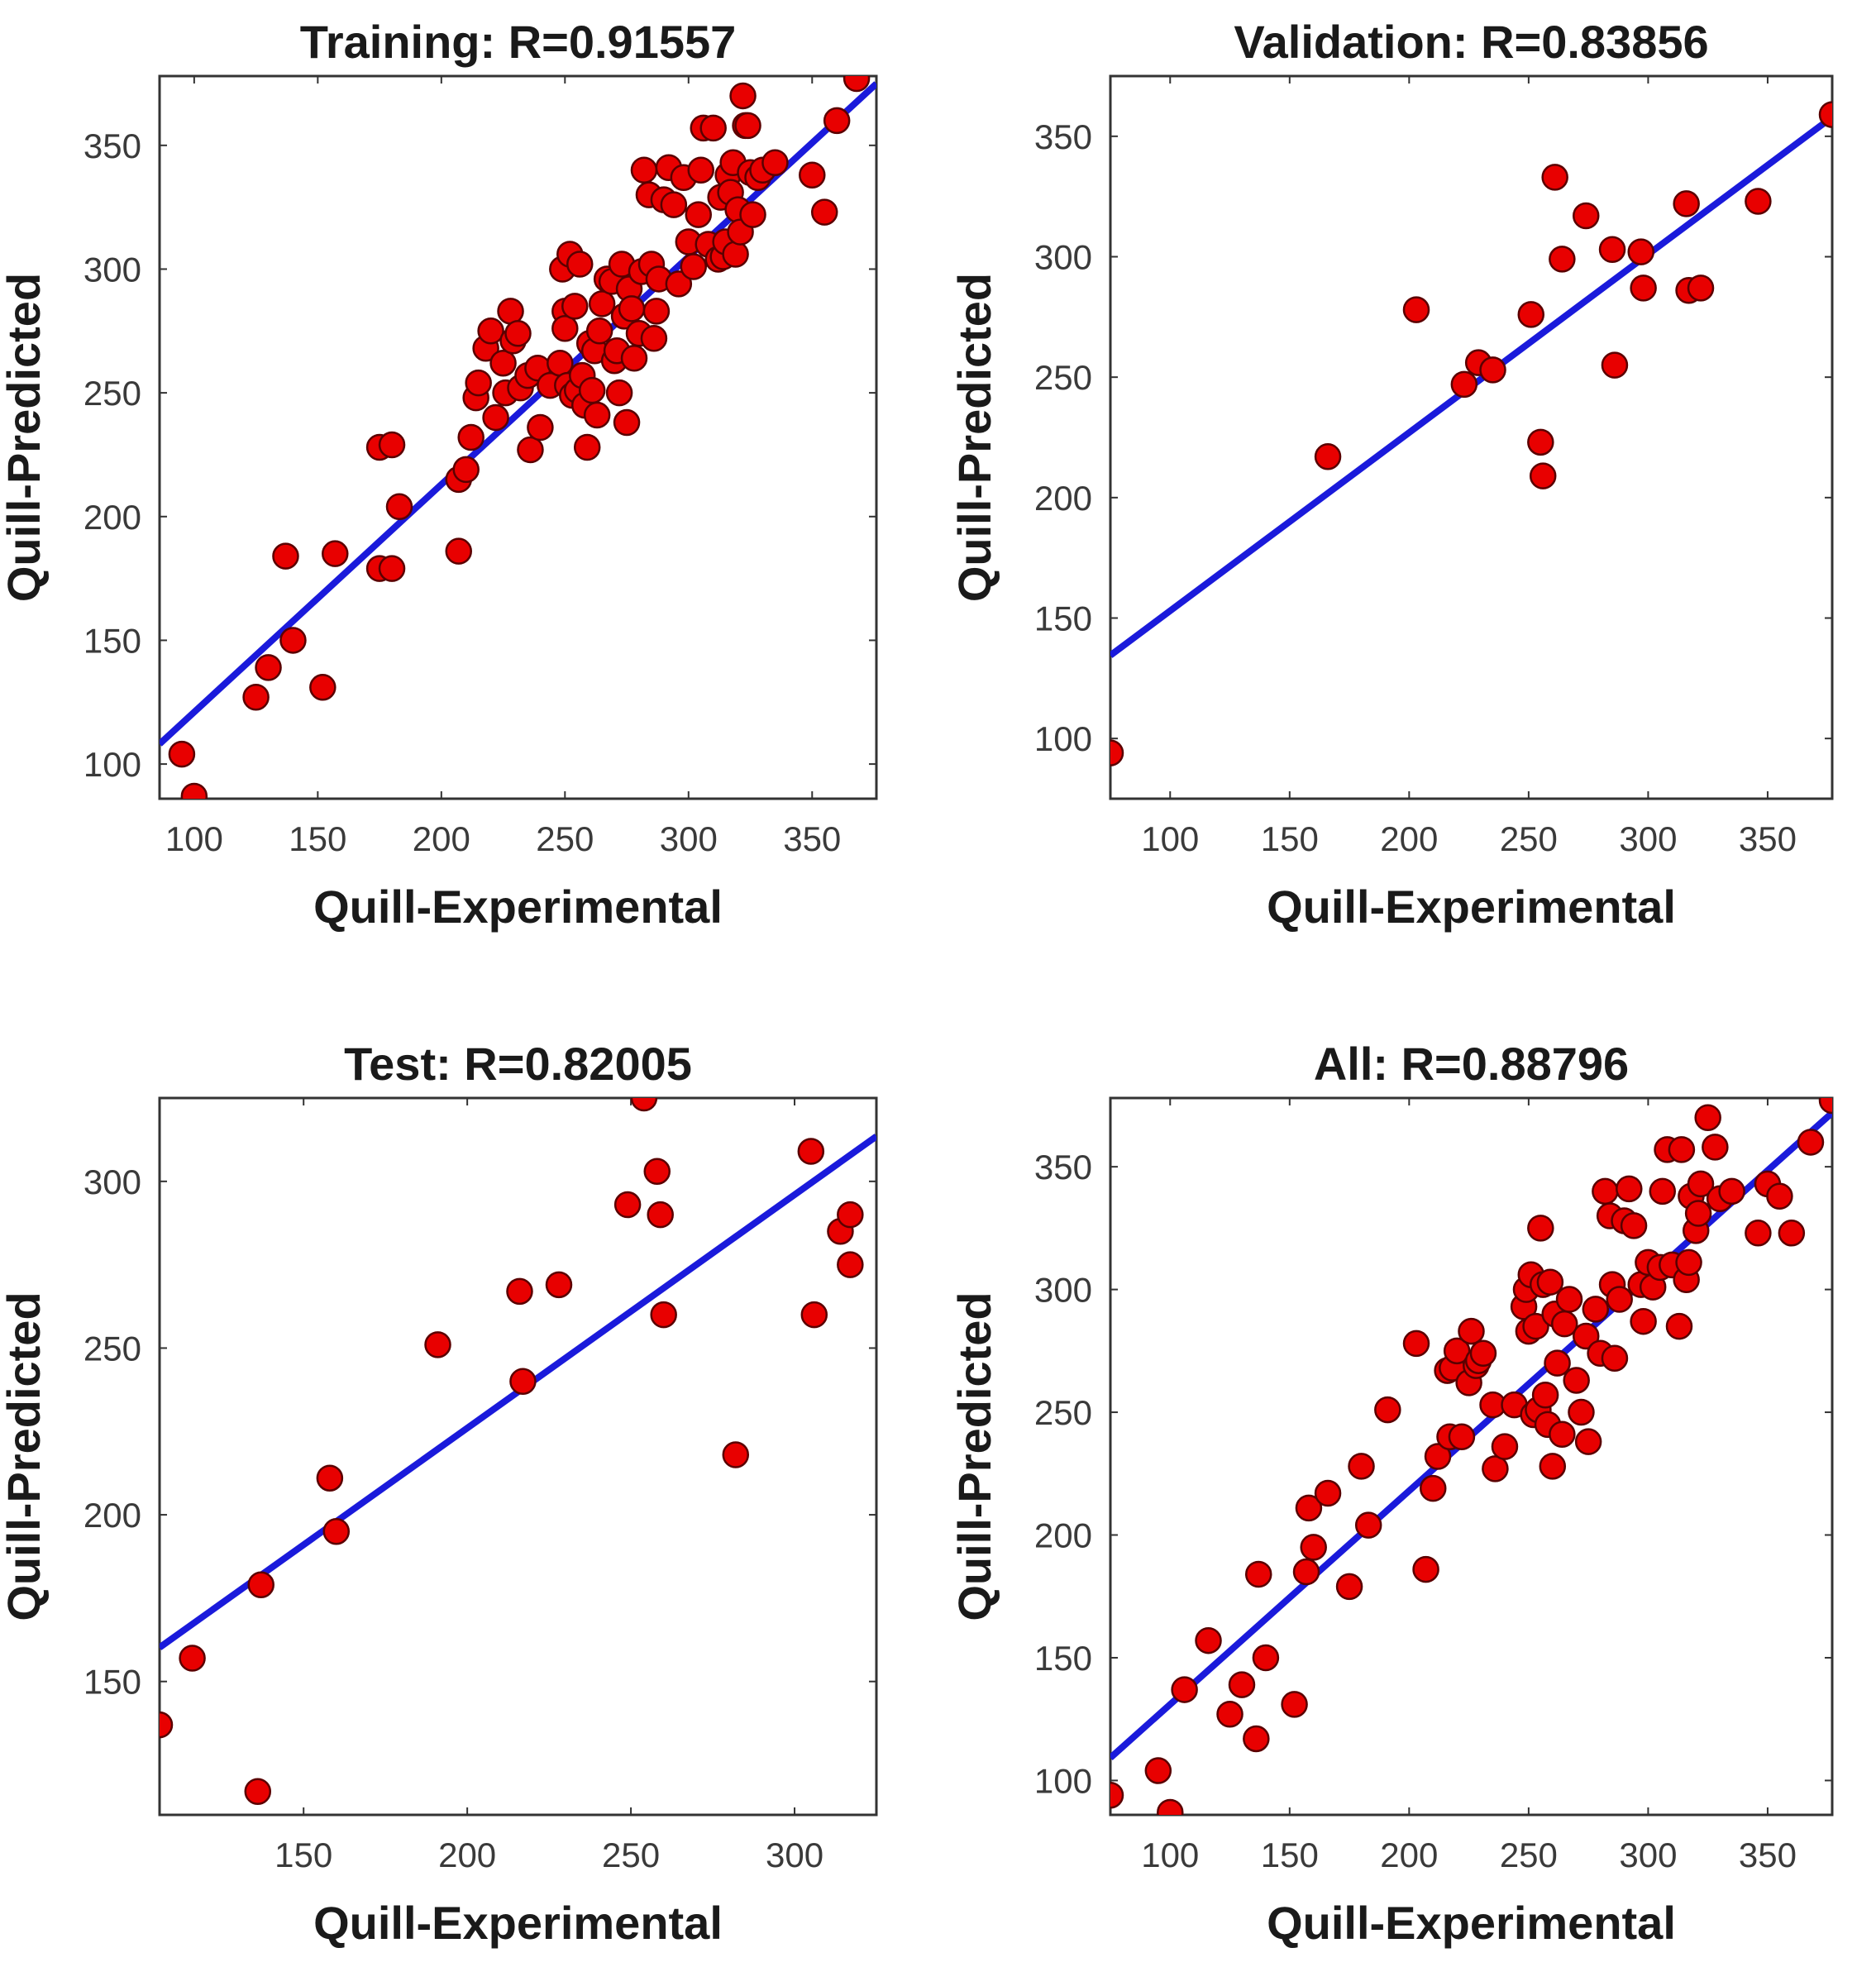  What do you see at coordinates (112, 517) in the screenshot?
I see `y-tick-label: 200` at bounding box center [112, 517].